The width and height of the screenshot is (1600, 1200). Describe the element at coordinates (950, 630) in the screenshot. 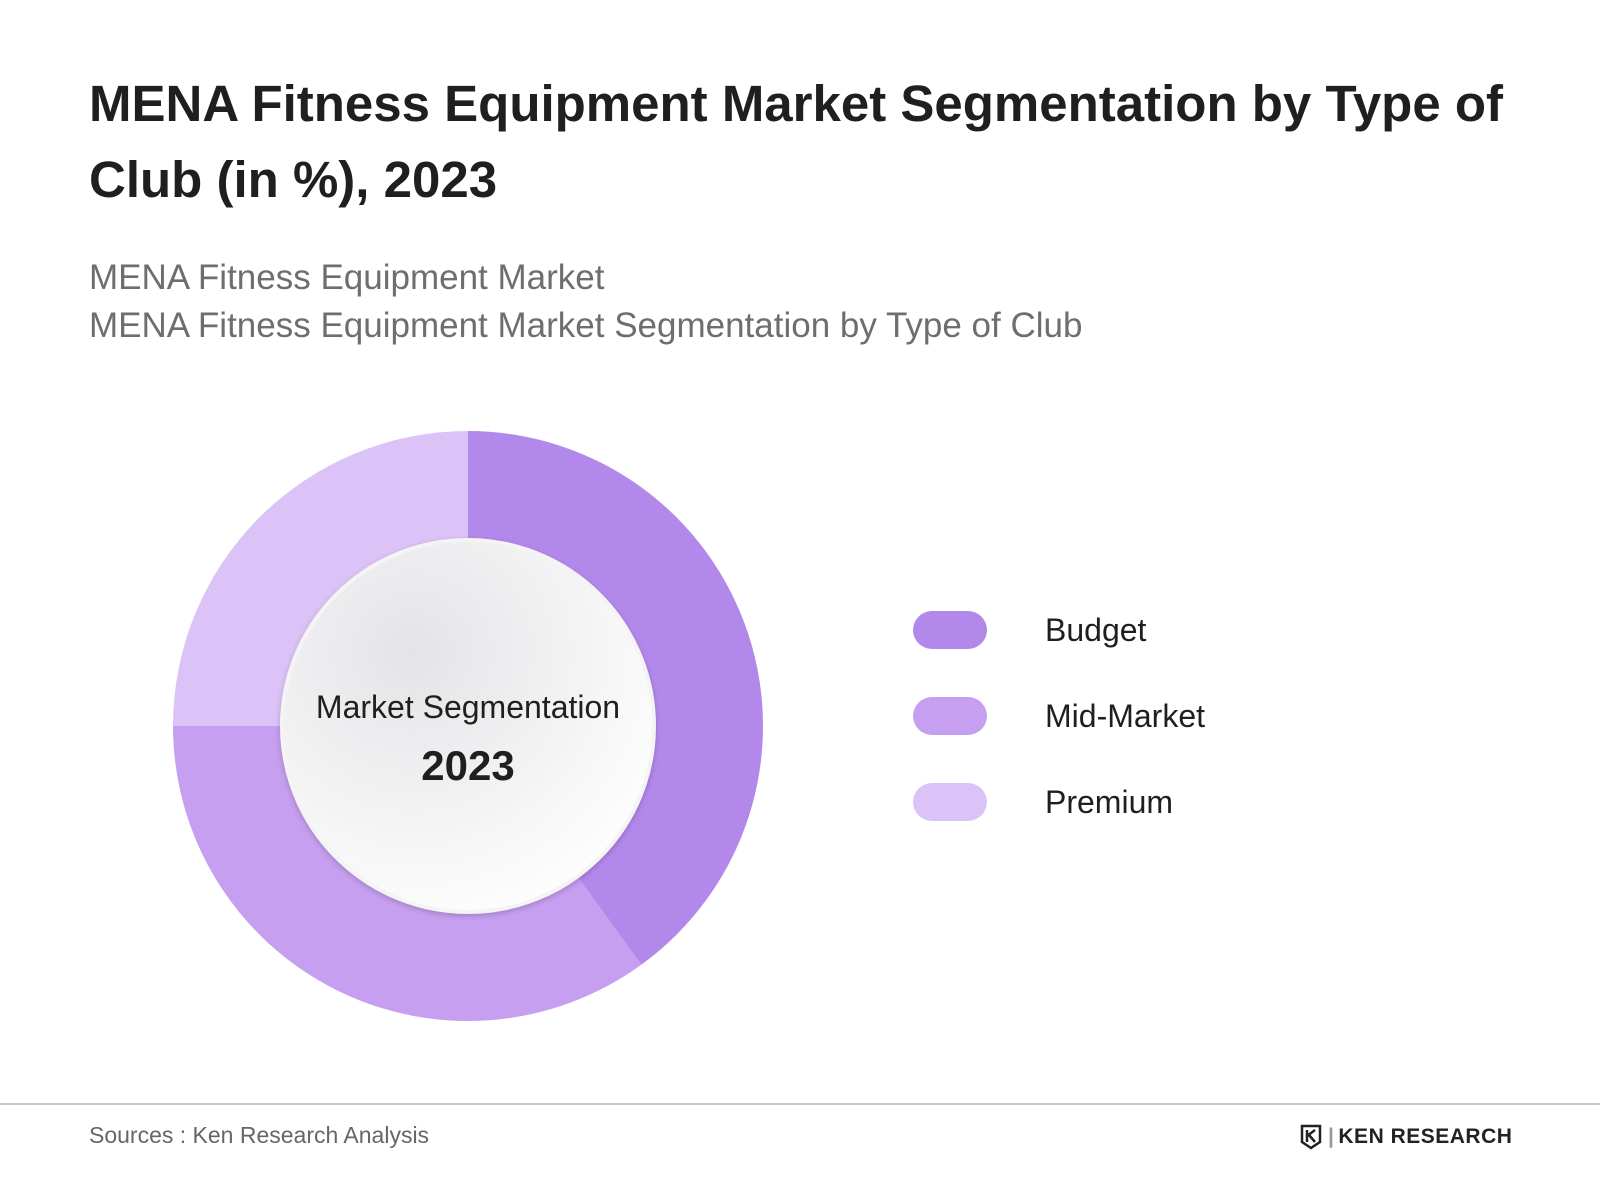

I see `legend-swatch-budget` at that location.